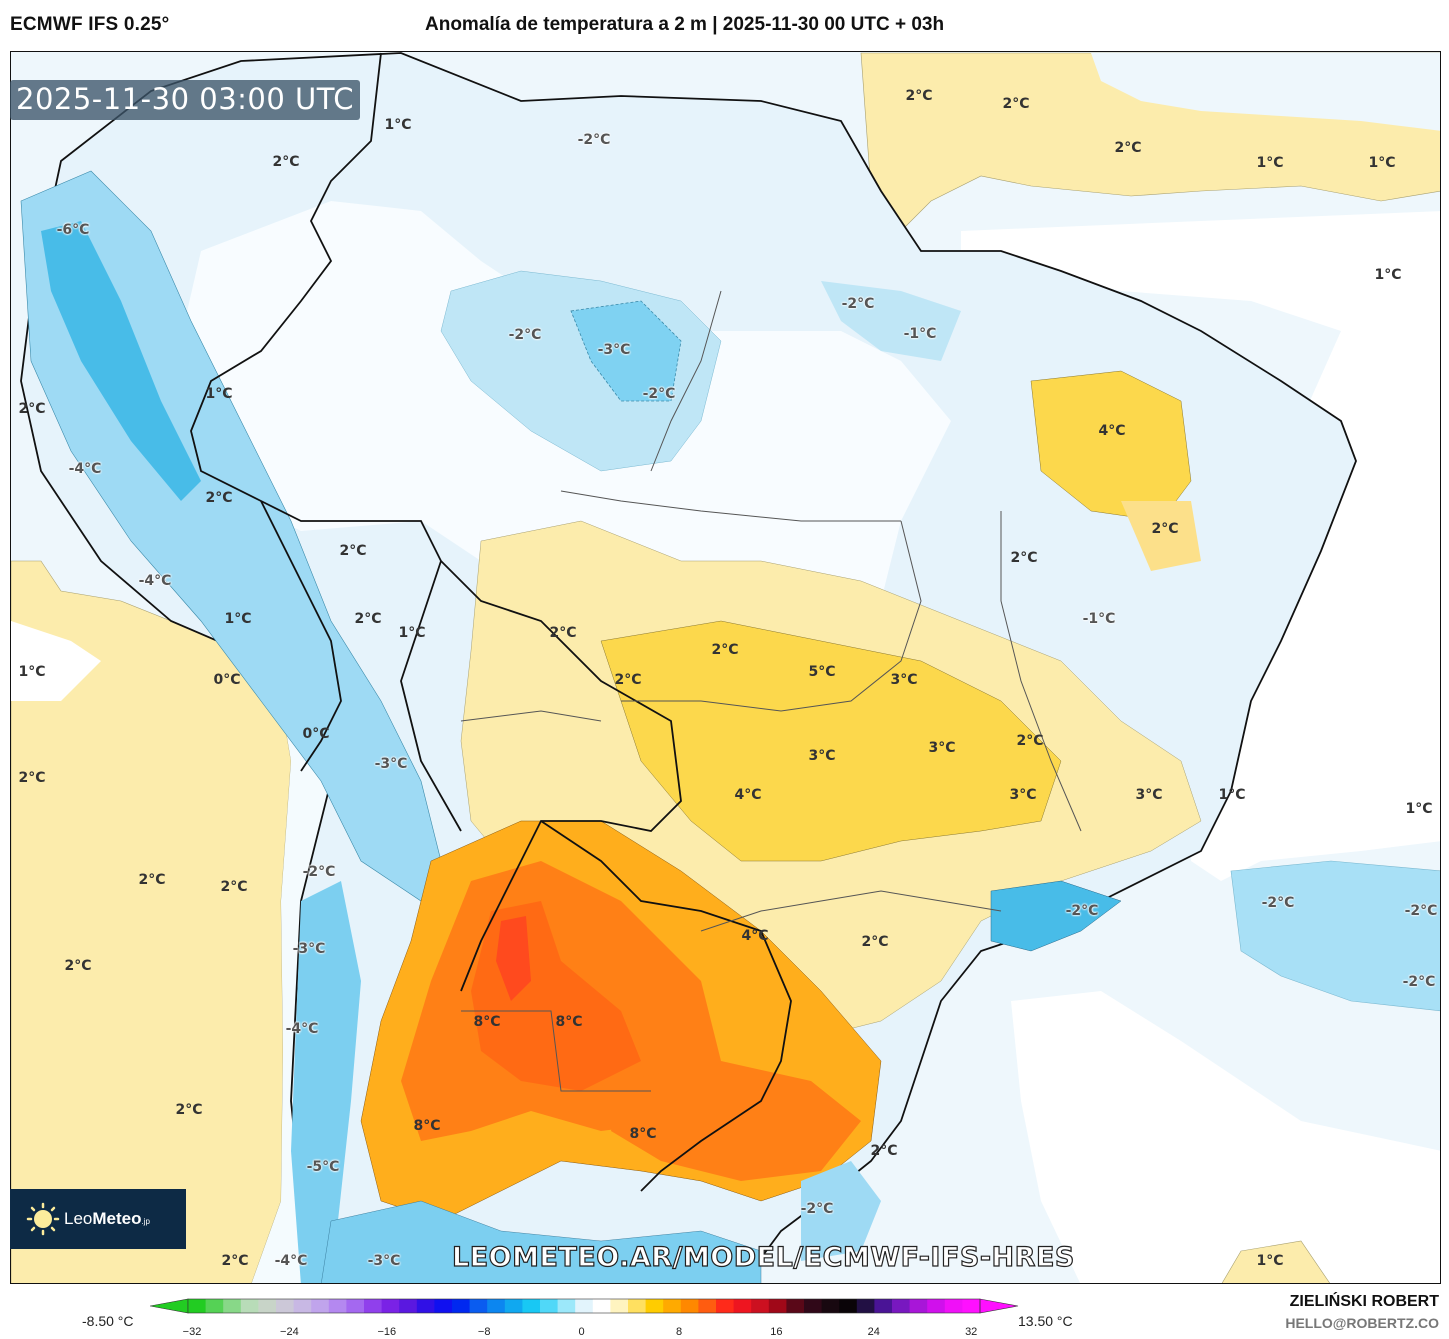  What do you see at coordinates (192, 1332) in the screenshot?
I see `colorbar-tick: −32` at bounding box center [192, 1332].